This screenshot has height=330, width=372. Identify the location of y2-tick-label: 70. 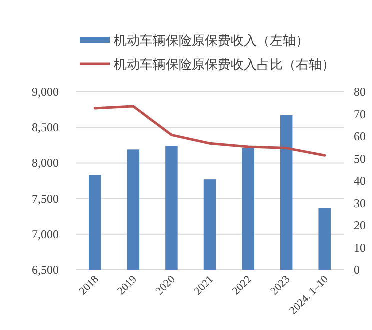
(360, 114).